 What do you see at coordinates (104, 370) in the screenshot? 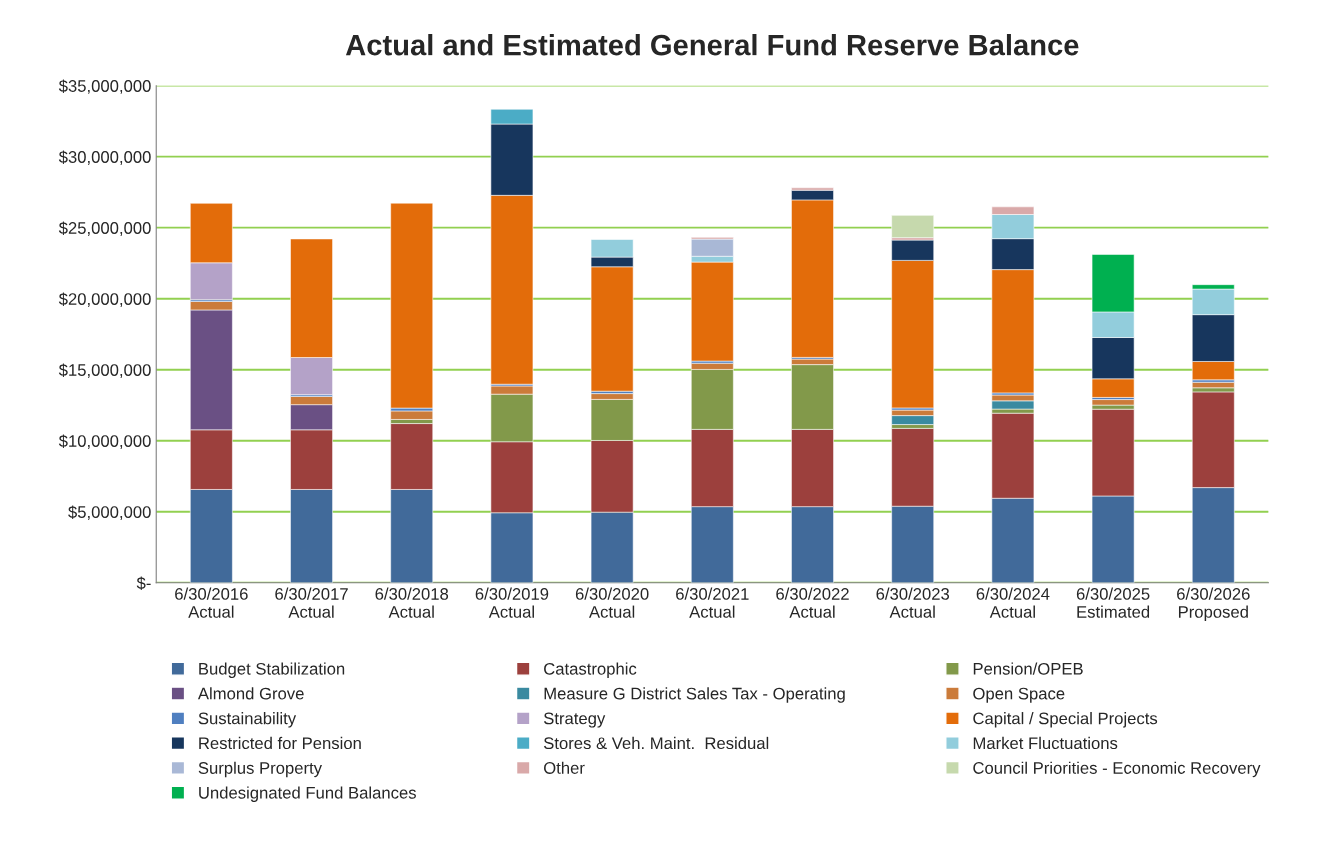
I see `y-tick-label: $15,000,000` at bounding box center [104, 370].